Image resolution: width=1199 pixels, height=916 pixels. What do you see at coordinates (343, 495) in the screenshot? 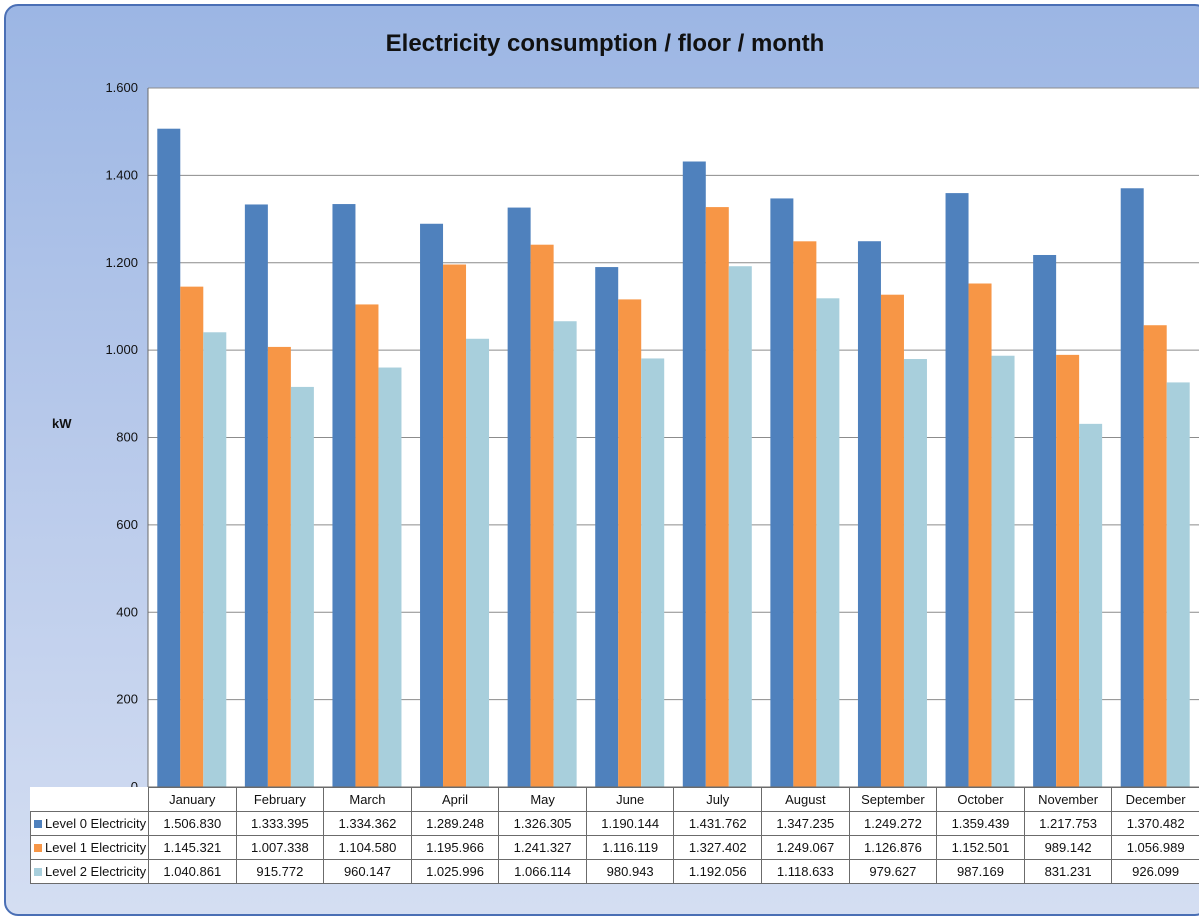
I see `bar-series-1-march` at bounding box center [343, 495].